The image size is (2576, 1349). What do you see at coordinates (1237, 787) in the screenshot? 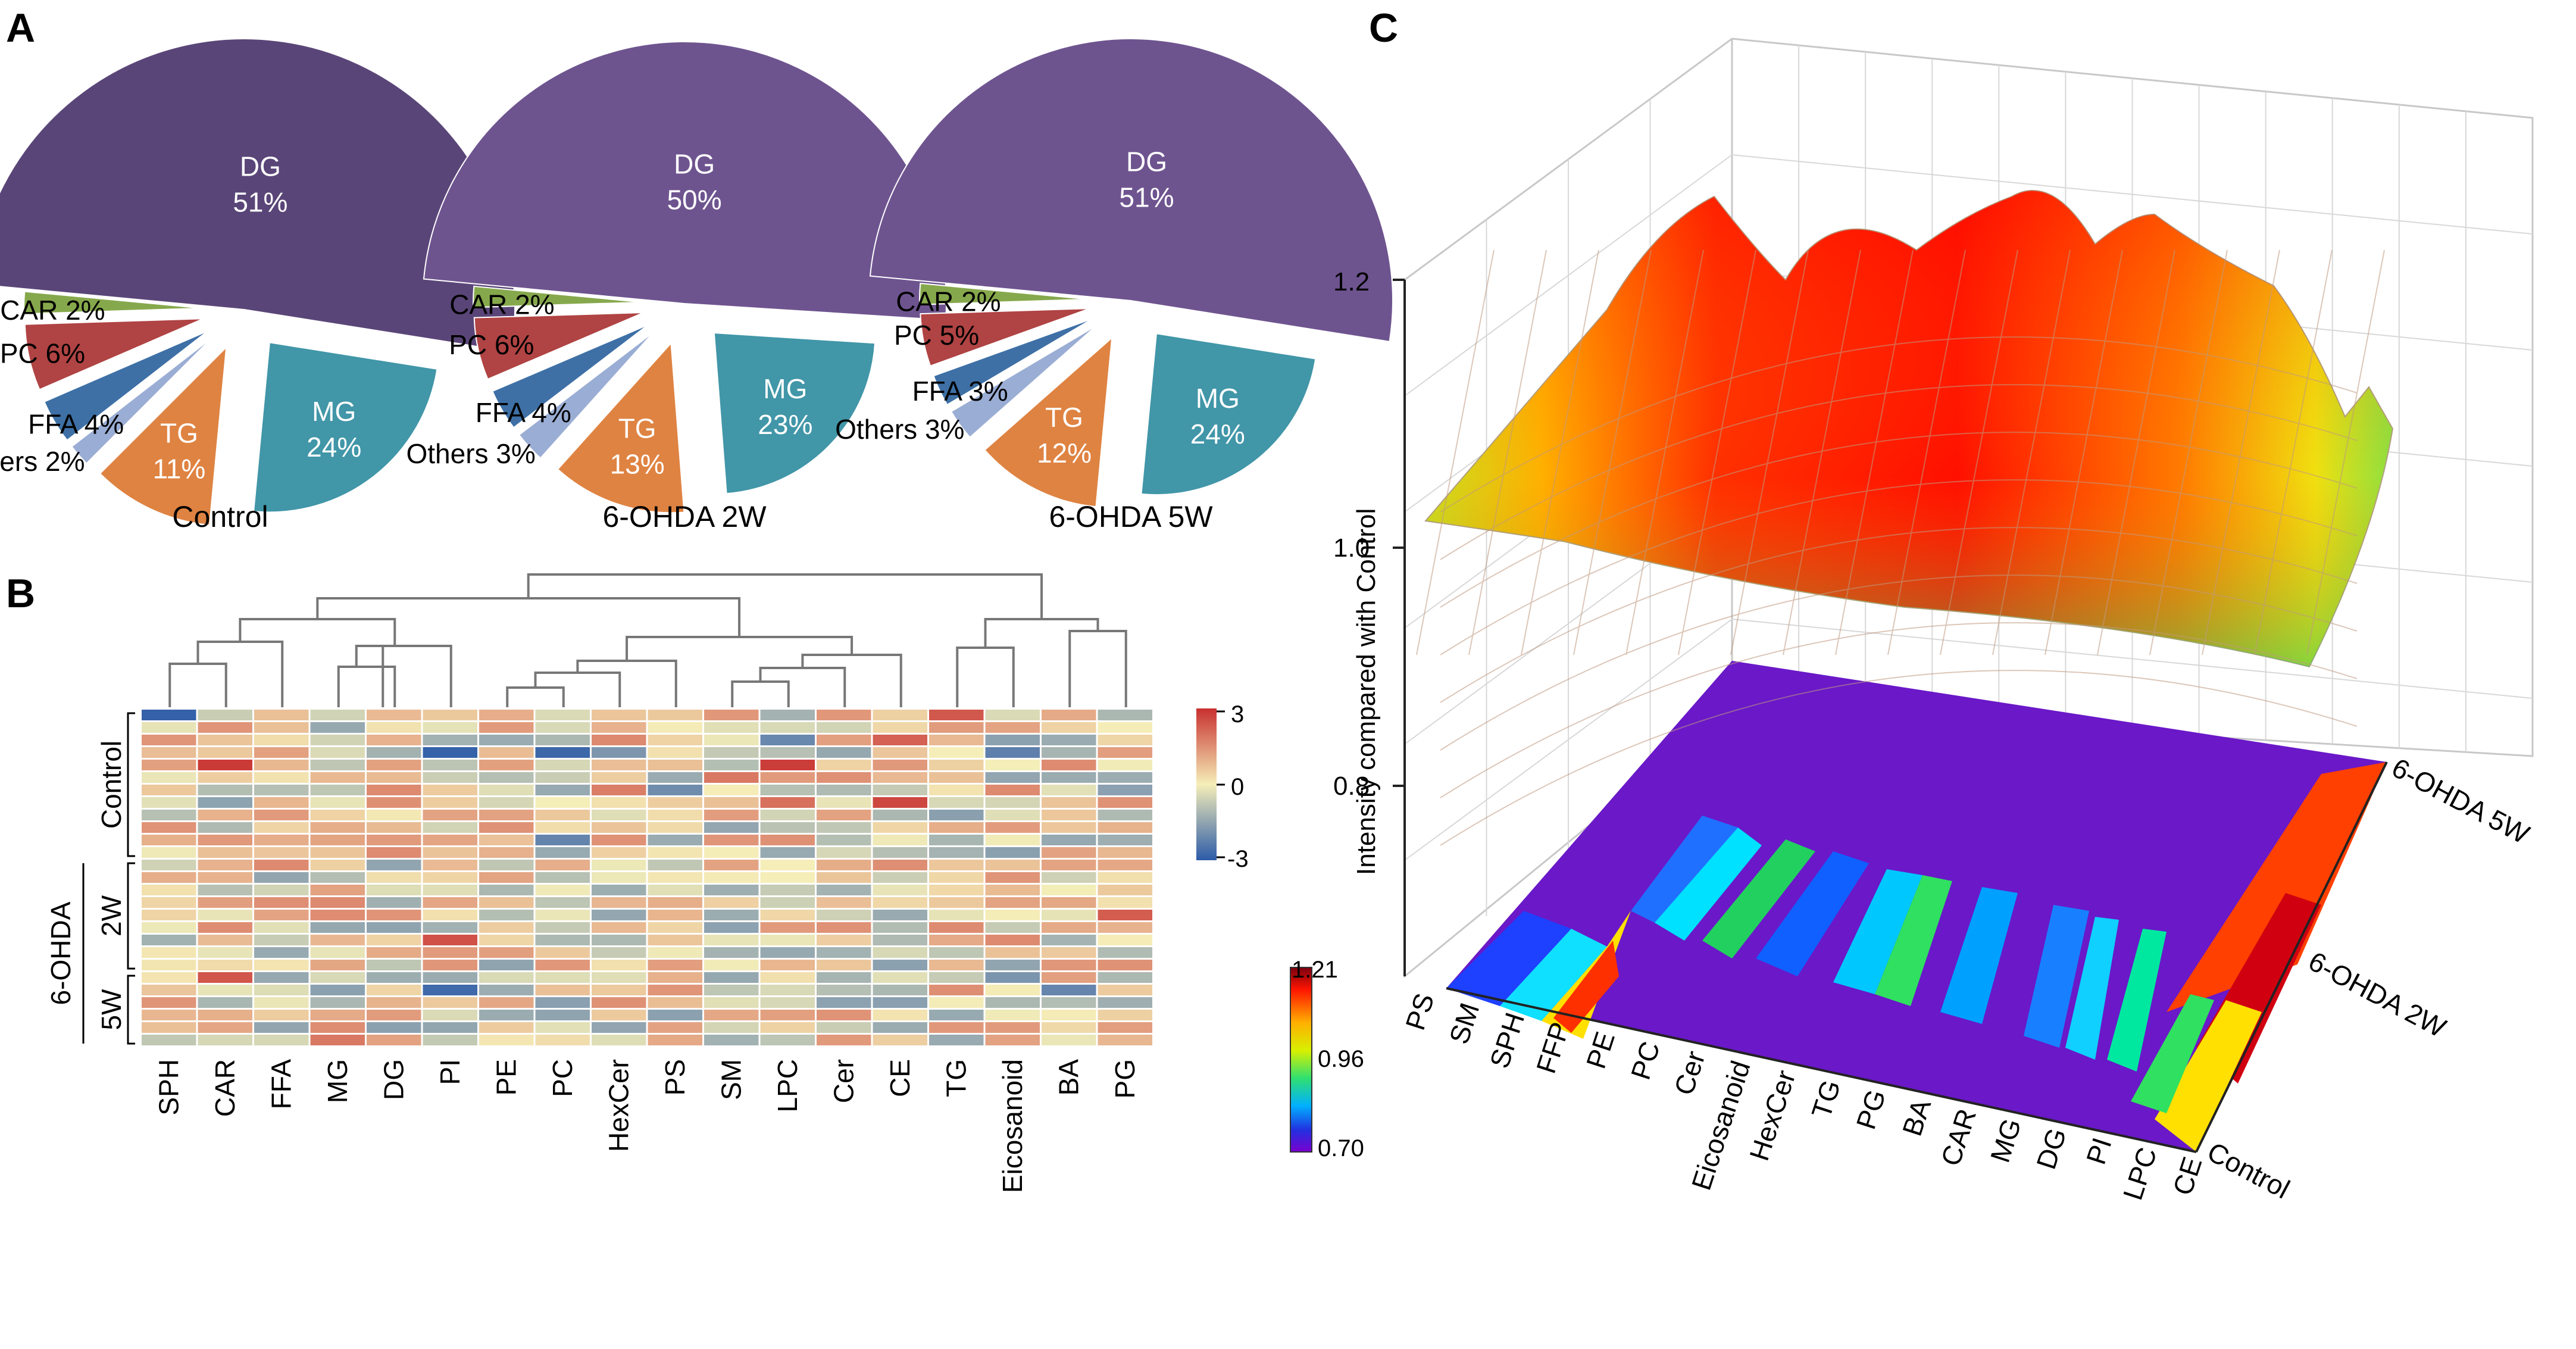
I see `heatmap-colorbar-tick: 0` at bounding box center [1237, 787].